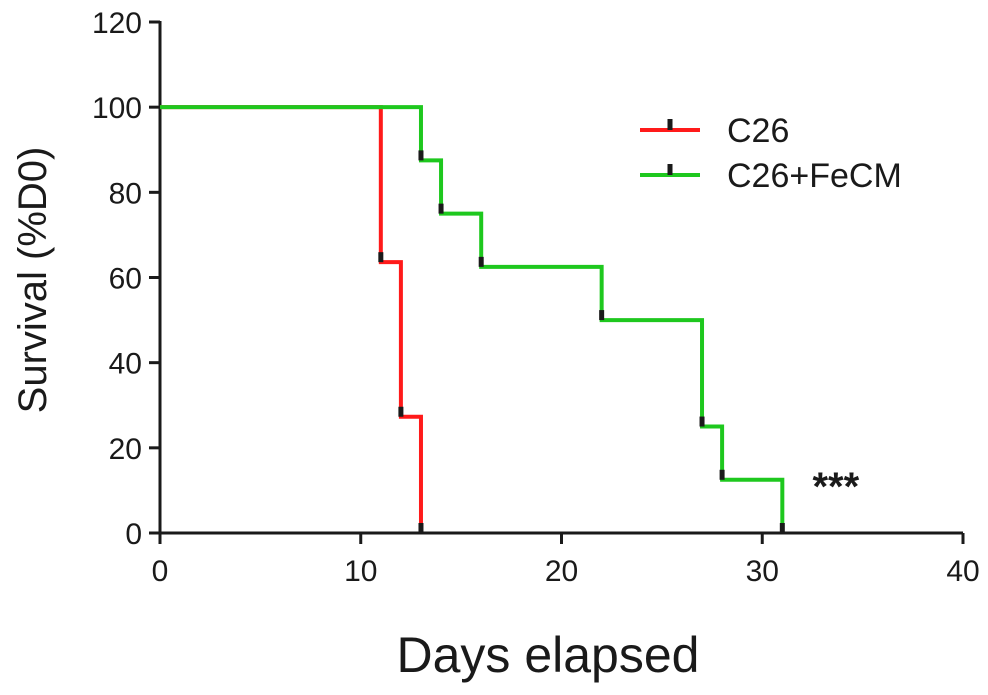 Image resolution: width=988 pixels, height=695 pixels. I want to click on y-axis-title: Survival (%D0), so click(33, 280).